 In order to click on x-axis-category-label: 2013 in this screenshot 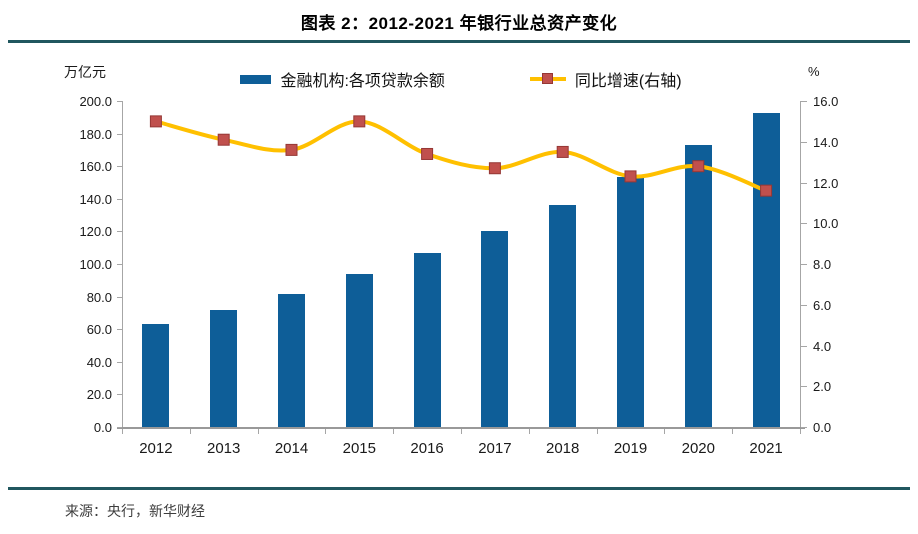, I will do `click(224, 448)`.